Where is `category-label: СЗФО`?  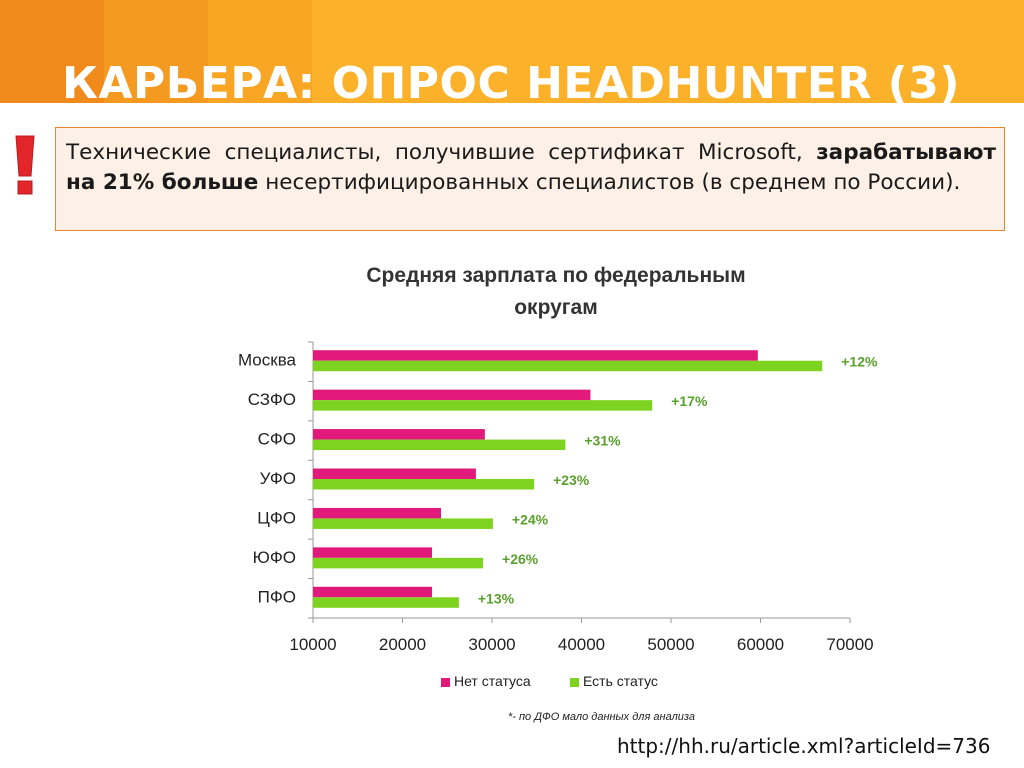 category-label: СЗФО is located at coordinates (272, 399).